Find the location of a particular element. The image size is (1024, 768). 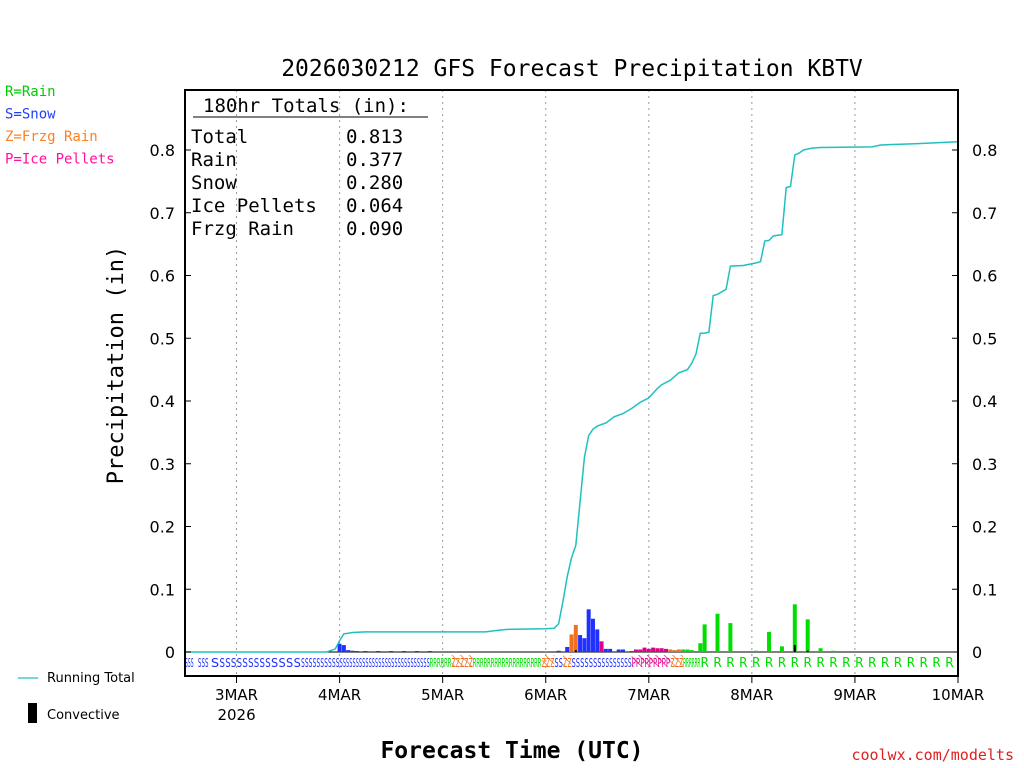

strip-rain-letter-6: R is located at coordinates (782, 663).